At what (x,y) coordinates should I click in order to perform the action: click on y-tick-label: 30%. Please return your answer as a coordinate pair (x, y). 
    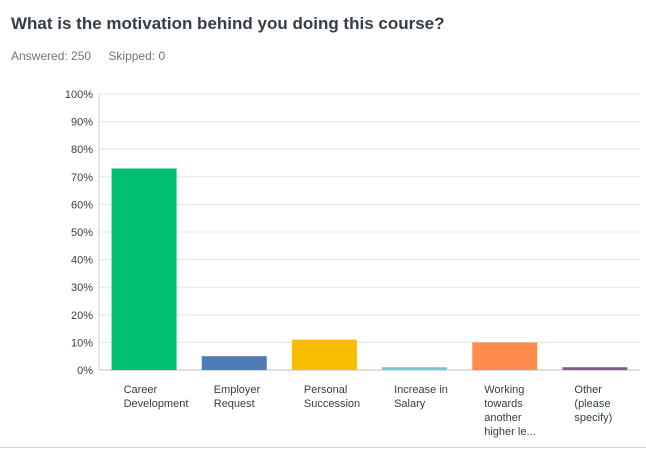
    Looking at the image, I should click on (82, 288).